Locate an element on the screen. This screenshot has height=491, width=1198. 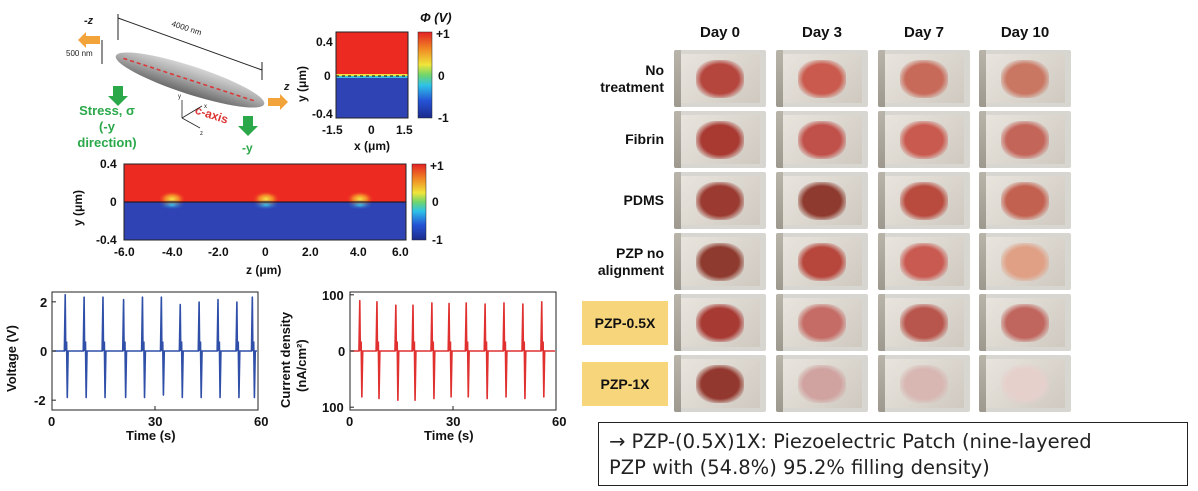
phi-title: Φ (V) is located at coordinates (436, 17).